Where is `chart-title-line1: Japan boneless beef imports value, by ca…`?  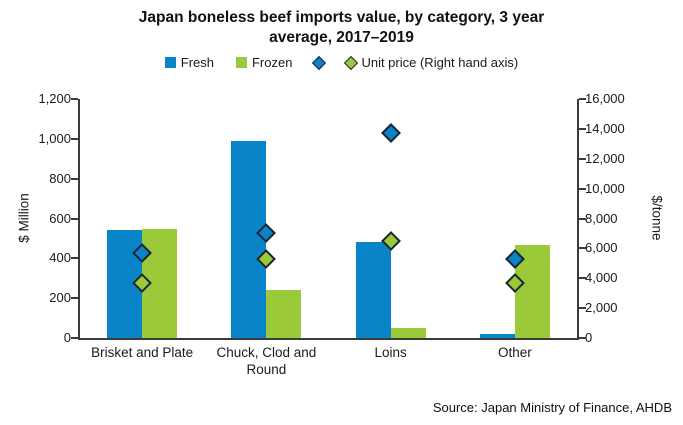 chart-title-line1: Japan boneless beef imports value, by ca… is located at coordinates (341, 17).